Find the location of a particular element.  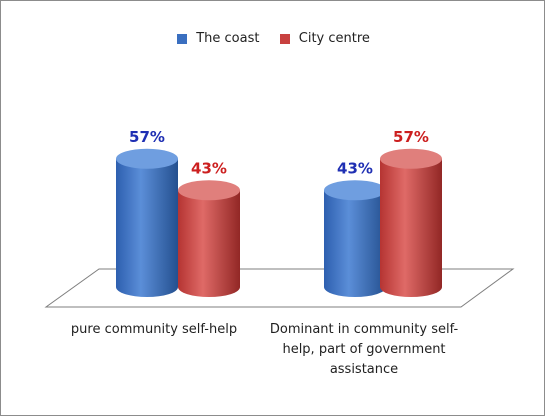

legend-item-the-coast: The coast is located at coordinates (218, 38).